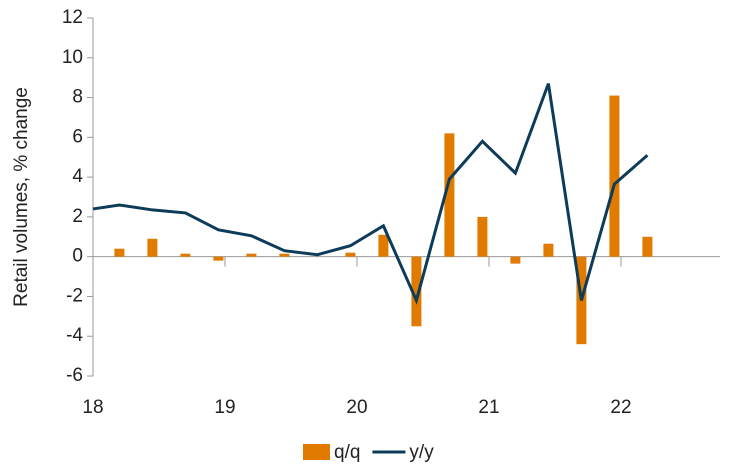 The image size is (748, 467). Describe the element at coordinates (74, 335) in the screenshot. I see `y-tick-label: -4` at that location.